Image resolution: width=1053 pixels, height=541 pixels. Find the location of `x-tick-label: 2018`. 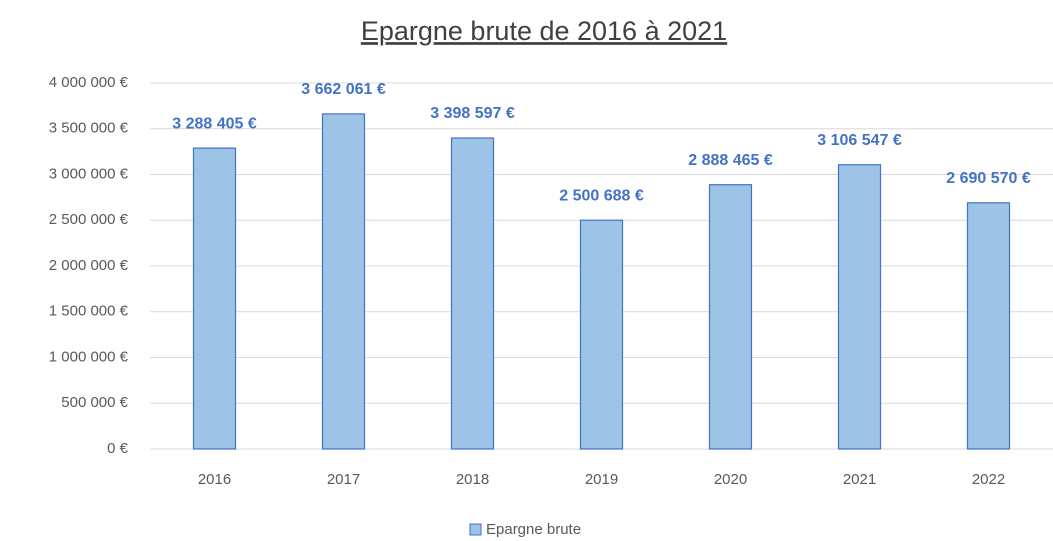

x-tick-label: 2018 is located at coordinates (472, 479).